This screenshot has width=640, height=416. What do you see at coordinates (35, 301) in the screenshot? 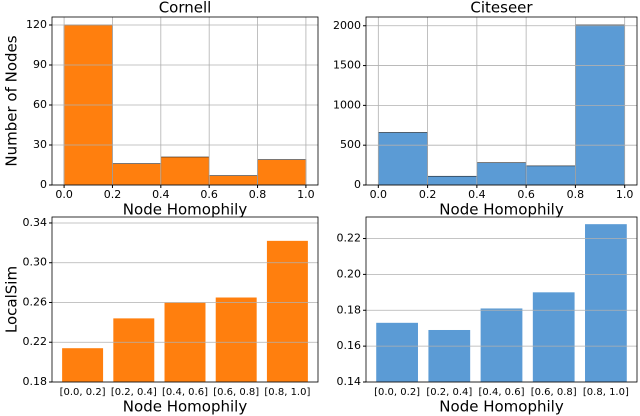
I see `y-tick-label: 0.26` at bounding box center [35, 301].